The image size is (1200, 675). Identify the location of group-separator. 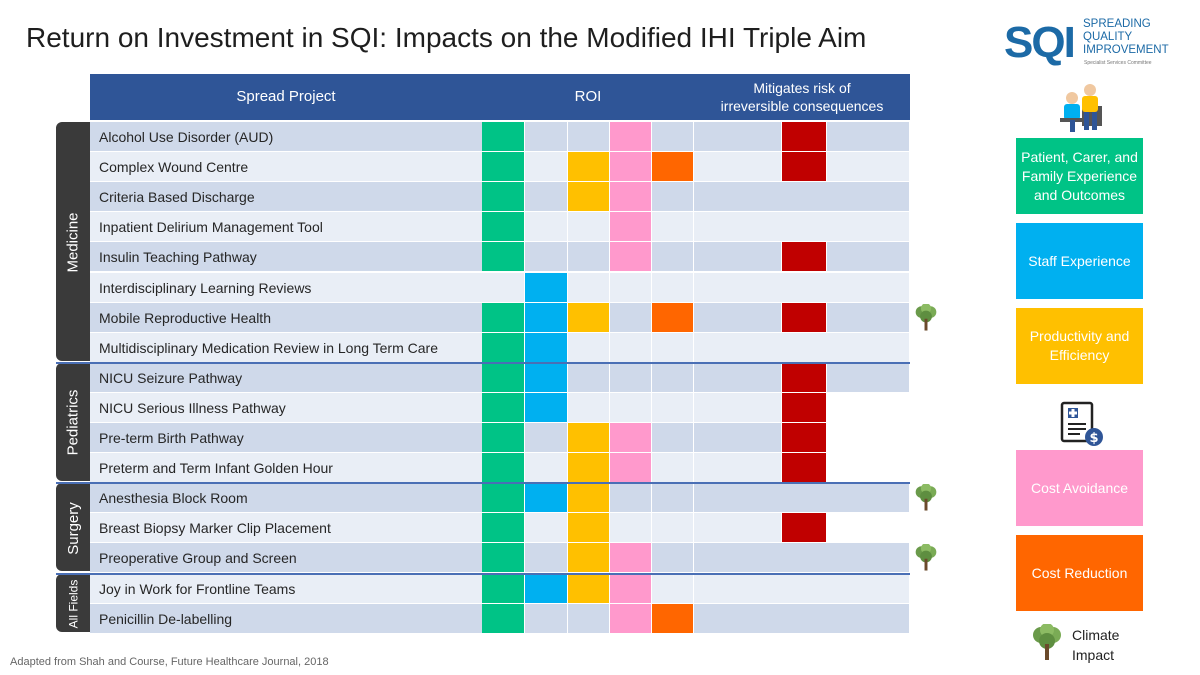
(483, 362).